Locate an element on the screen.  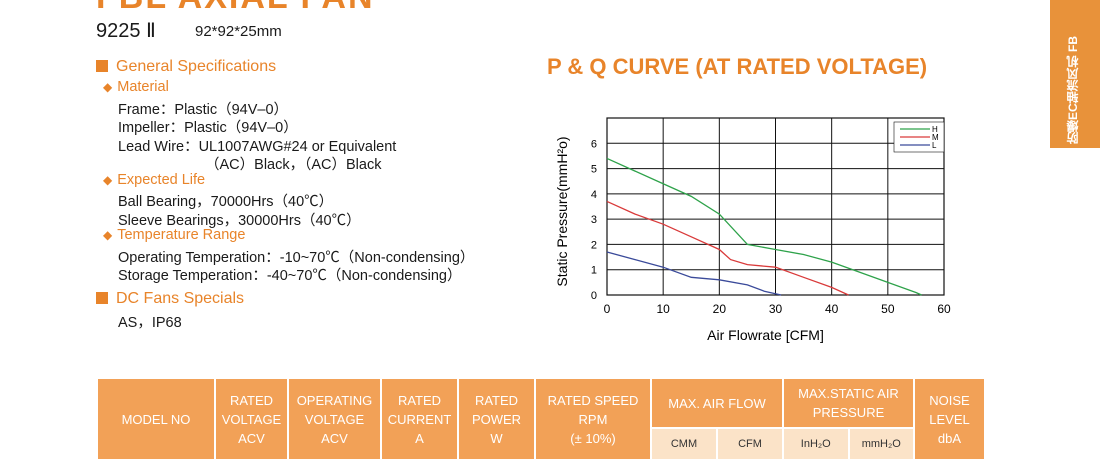
header-cell-text: RATED POWER W is located at coordinates (496, 419).